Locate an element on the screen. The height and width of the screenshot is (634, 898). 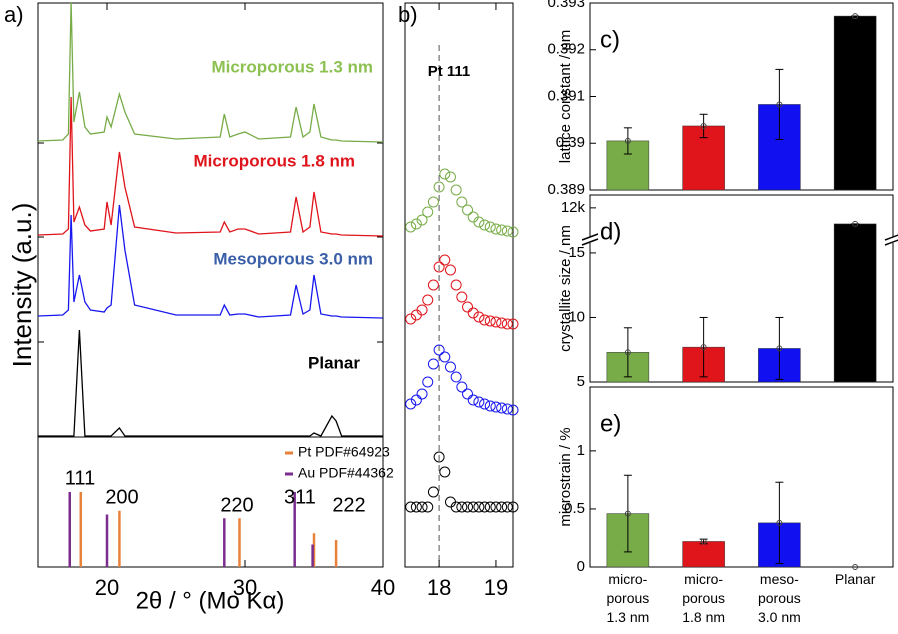
y-tick-label: 0.5 is located at coordinates (574, 508).